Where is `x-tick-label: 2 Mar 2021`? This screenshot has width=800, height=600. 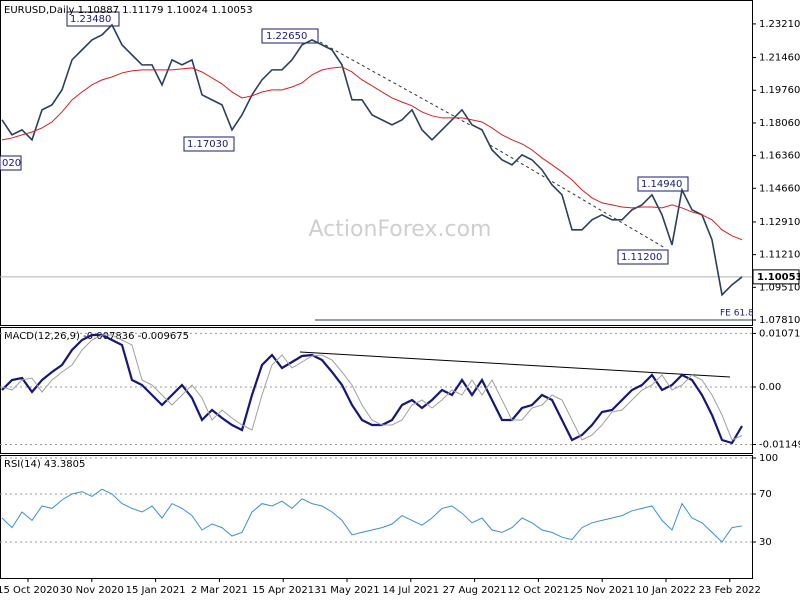
x-tick-label: 2 Mar 2021 is located at coordinates (219, 590).